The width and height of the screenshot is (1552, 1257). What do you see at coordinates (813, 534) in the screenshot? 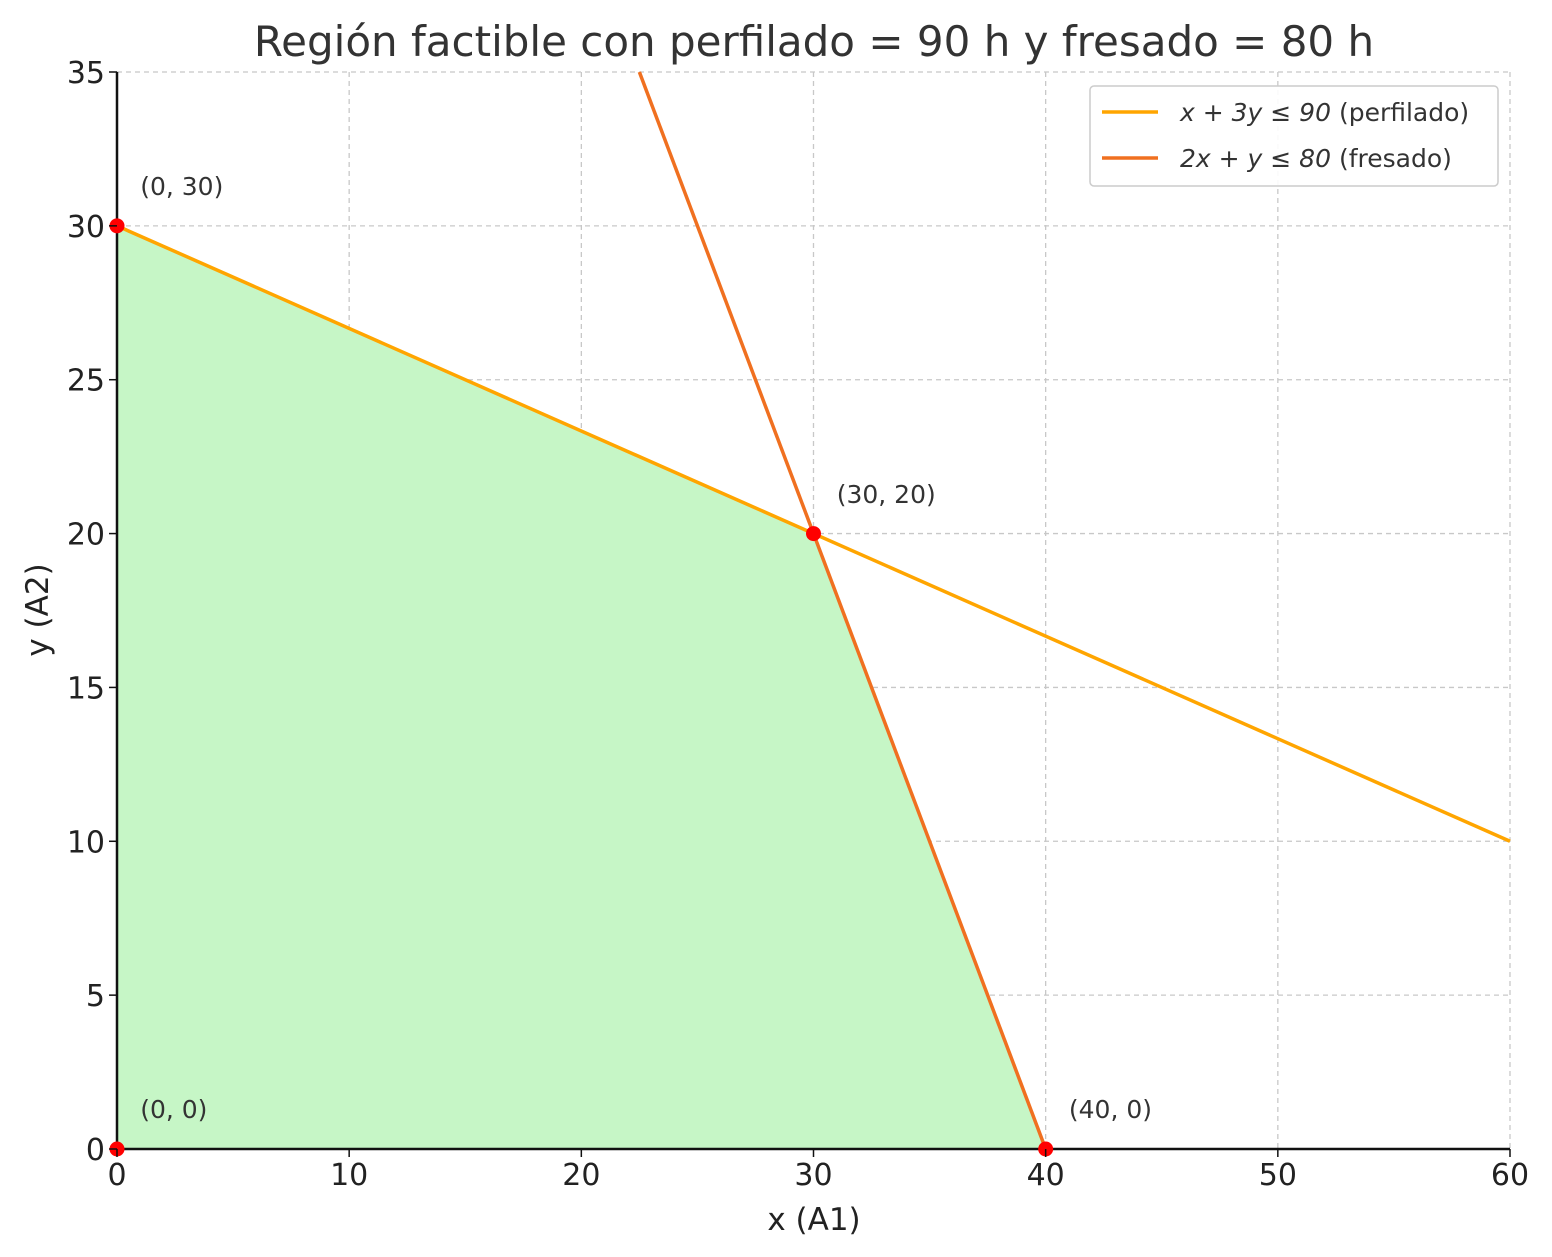
I see `vertex-point` at bounding box center [813, 534].